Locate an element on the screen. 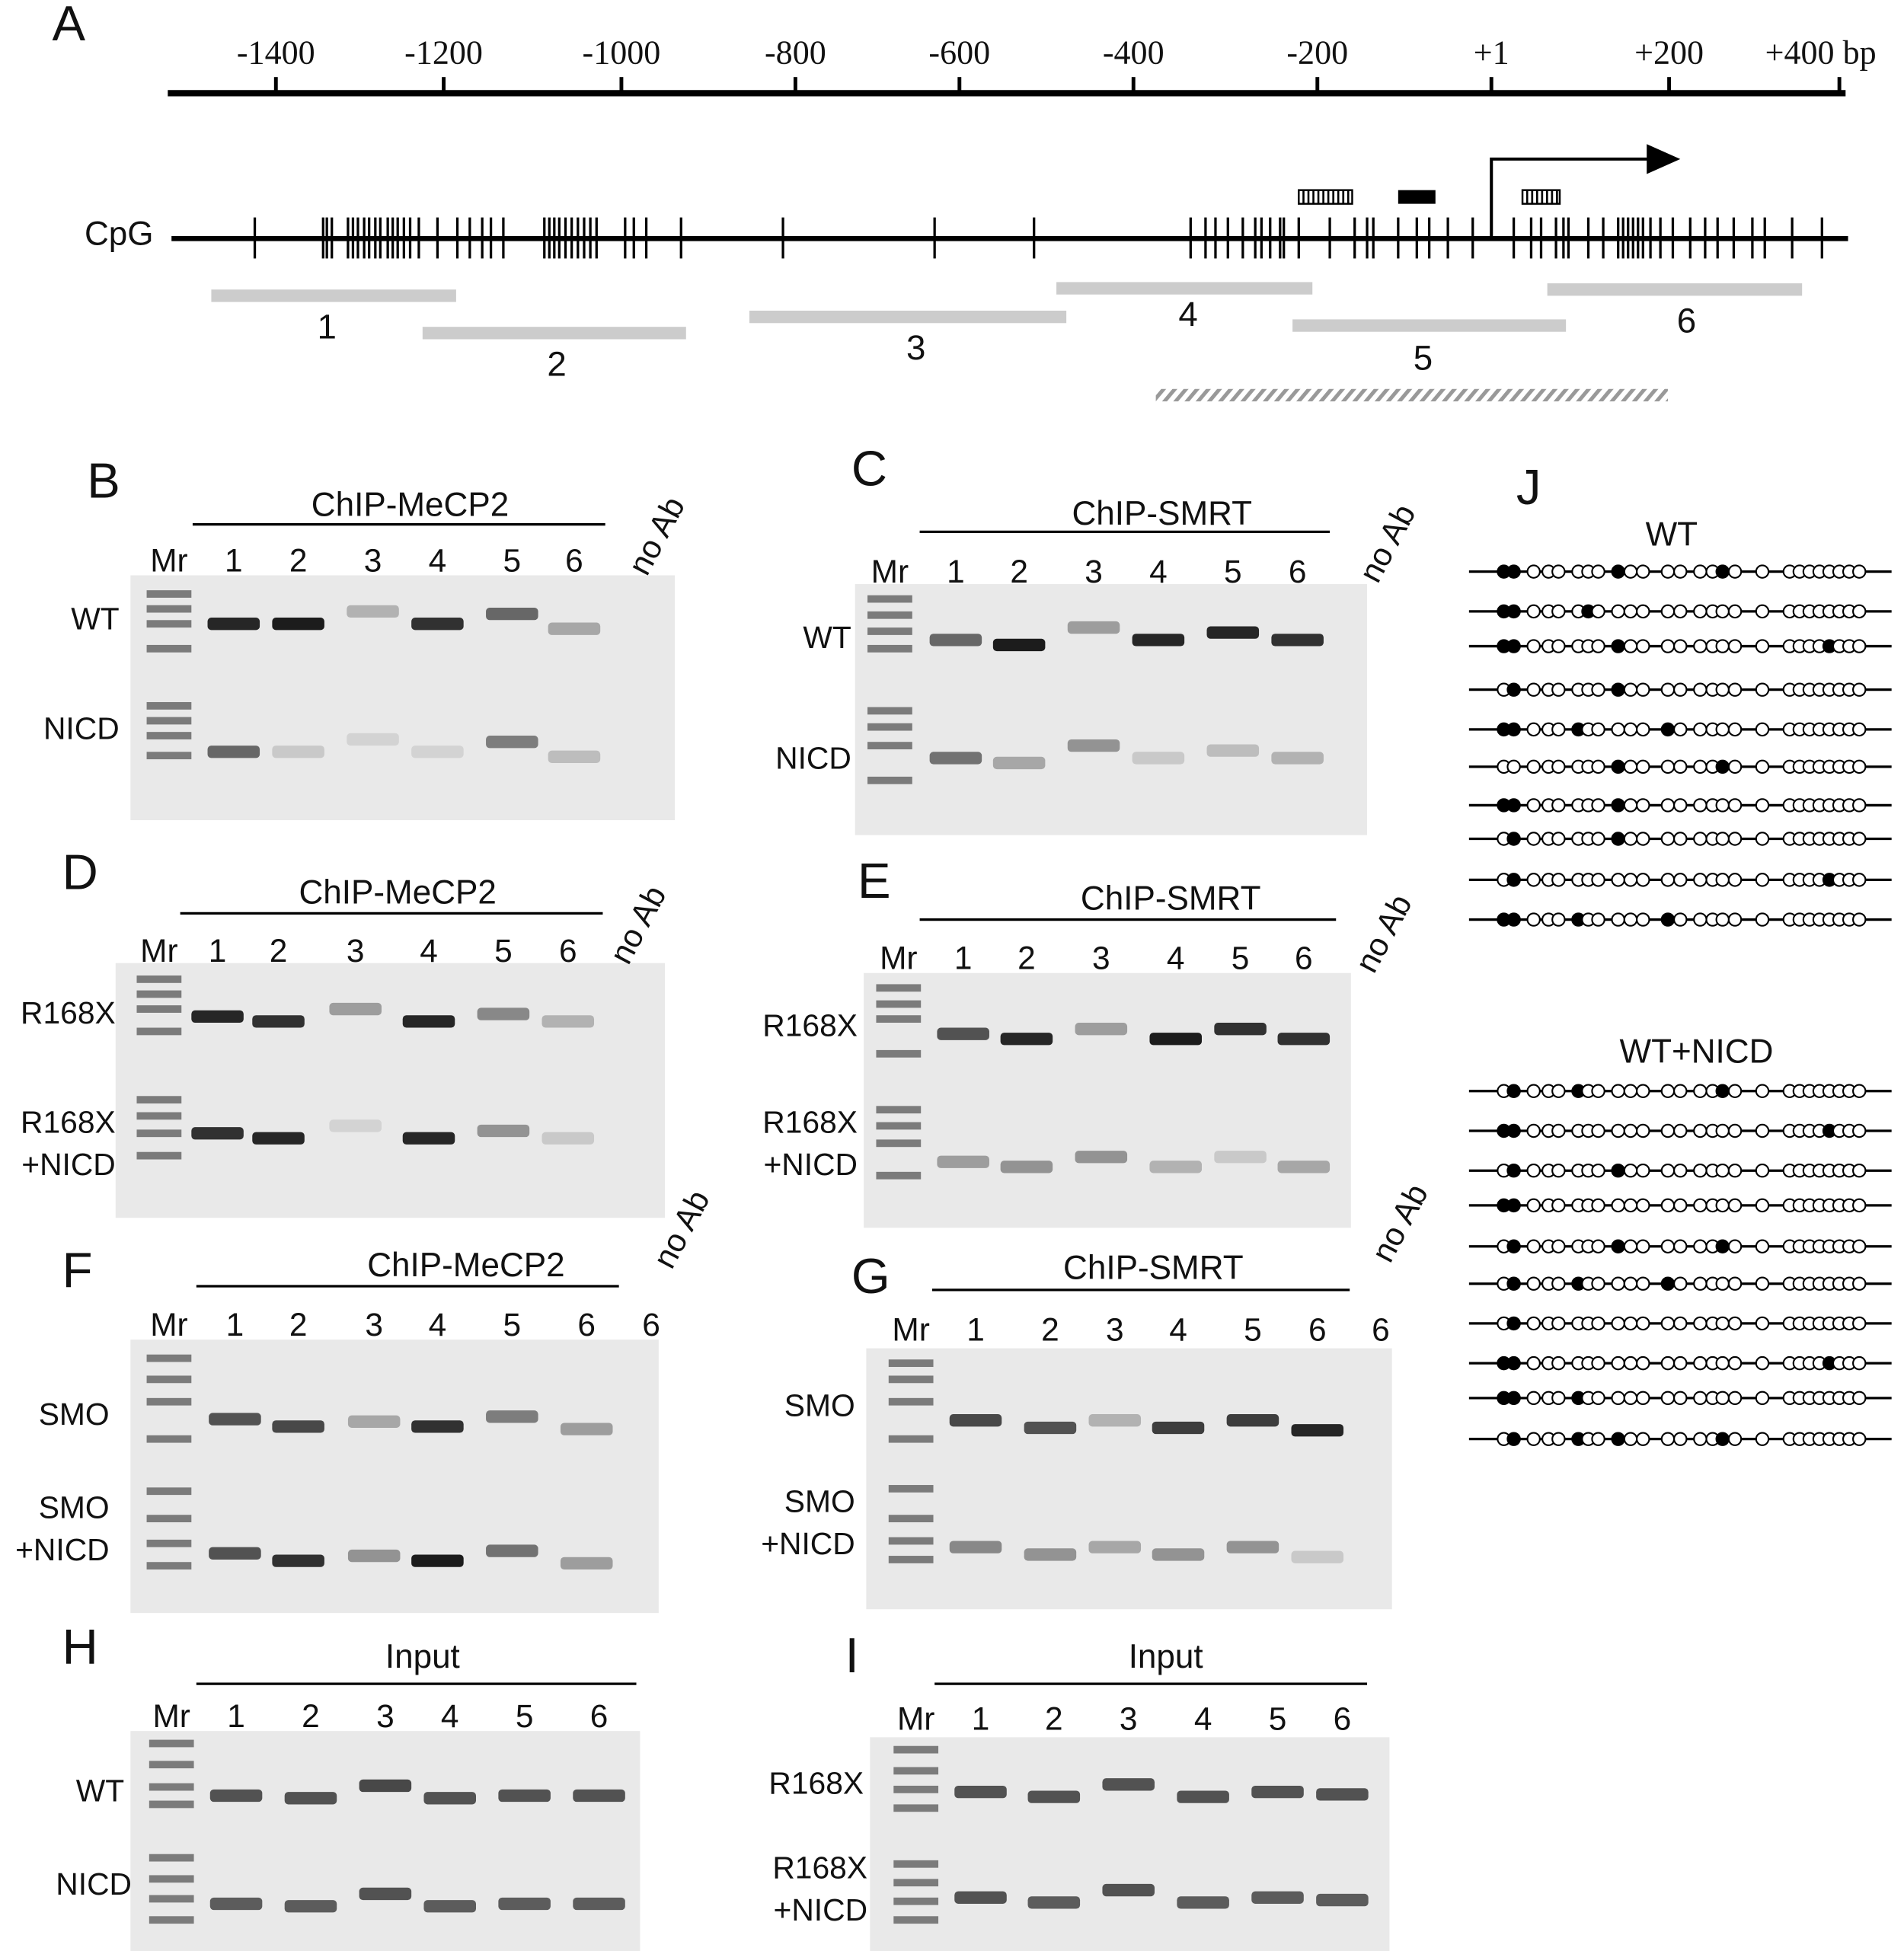  panel-label: I is located at coordinates (852, 1655).